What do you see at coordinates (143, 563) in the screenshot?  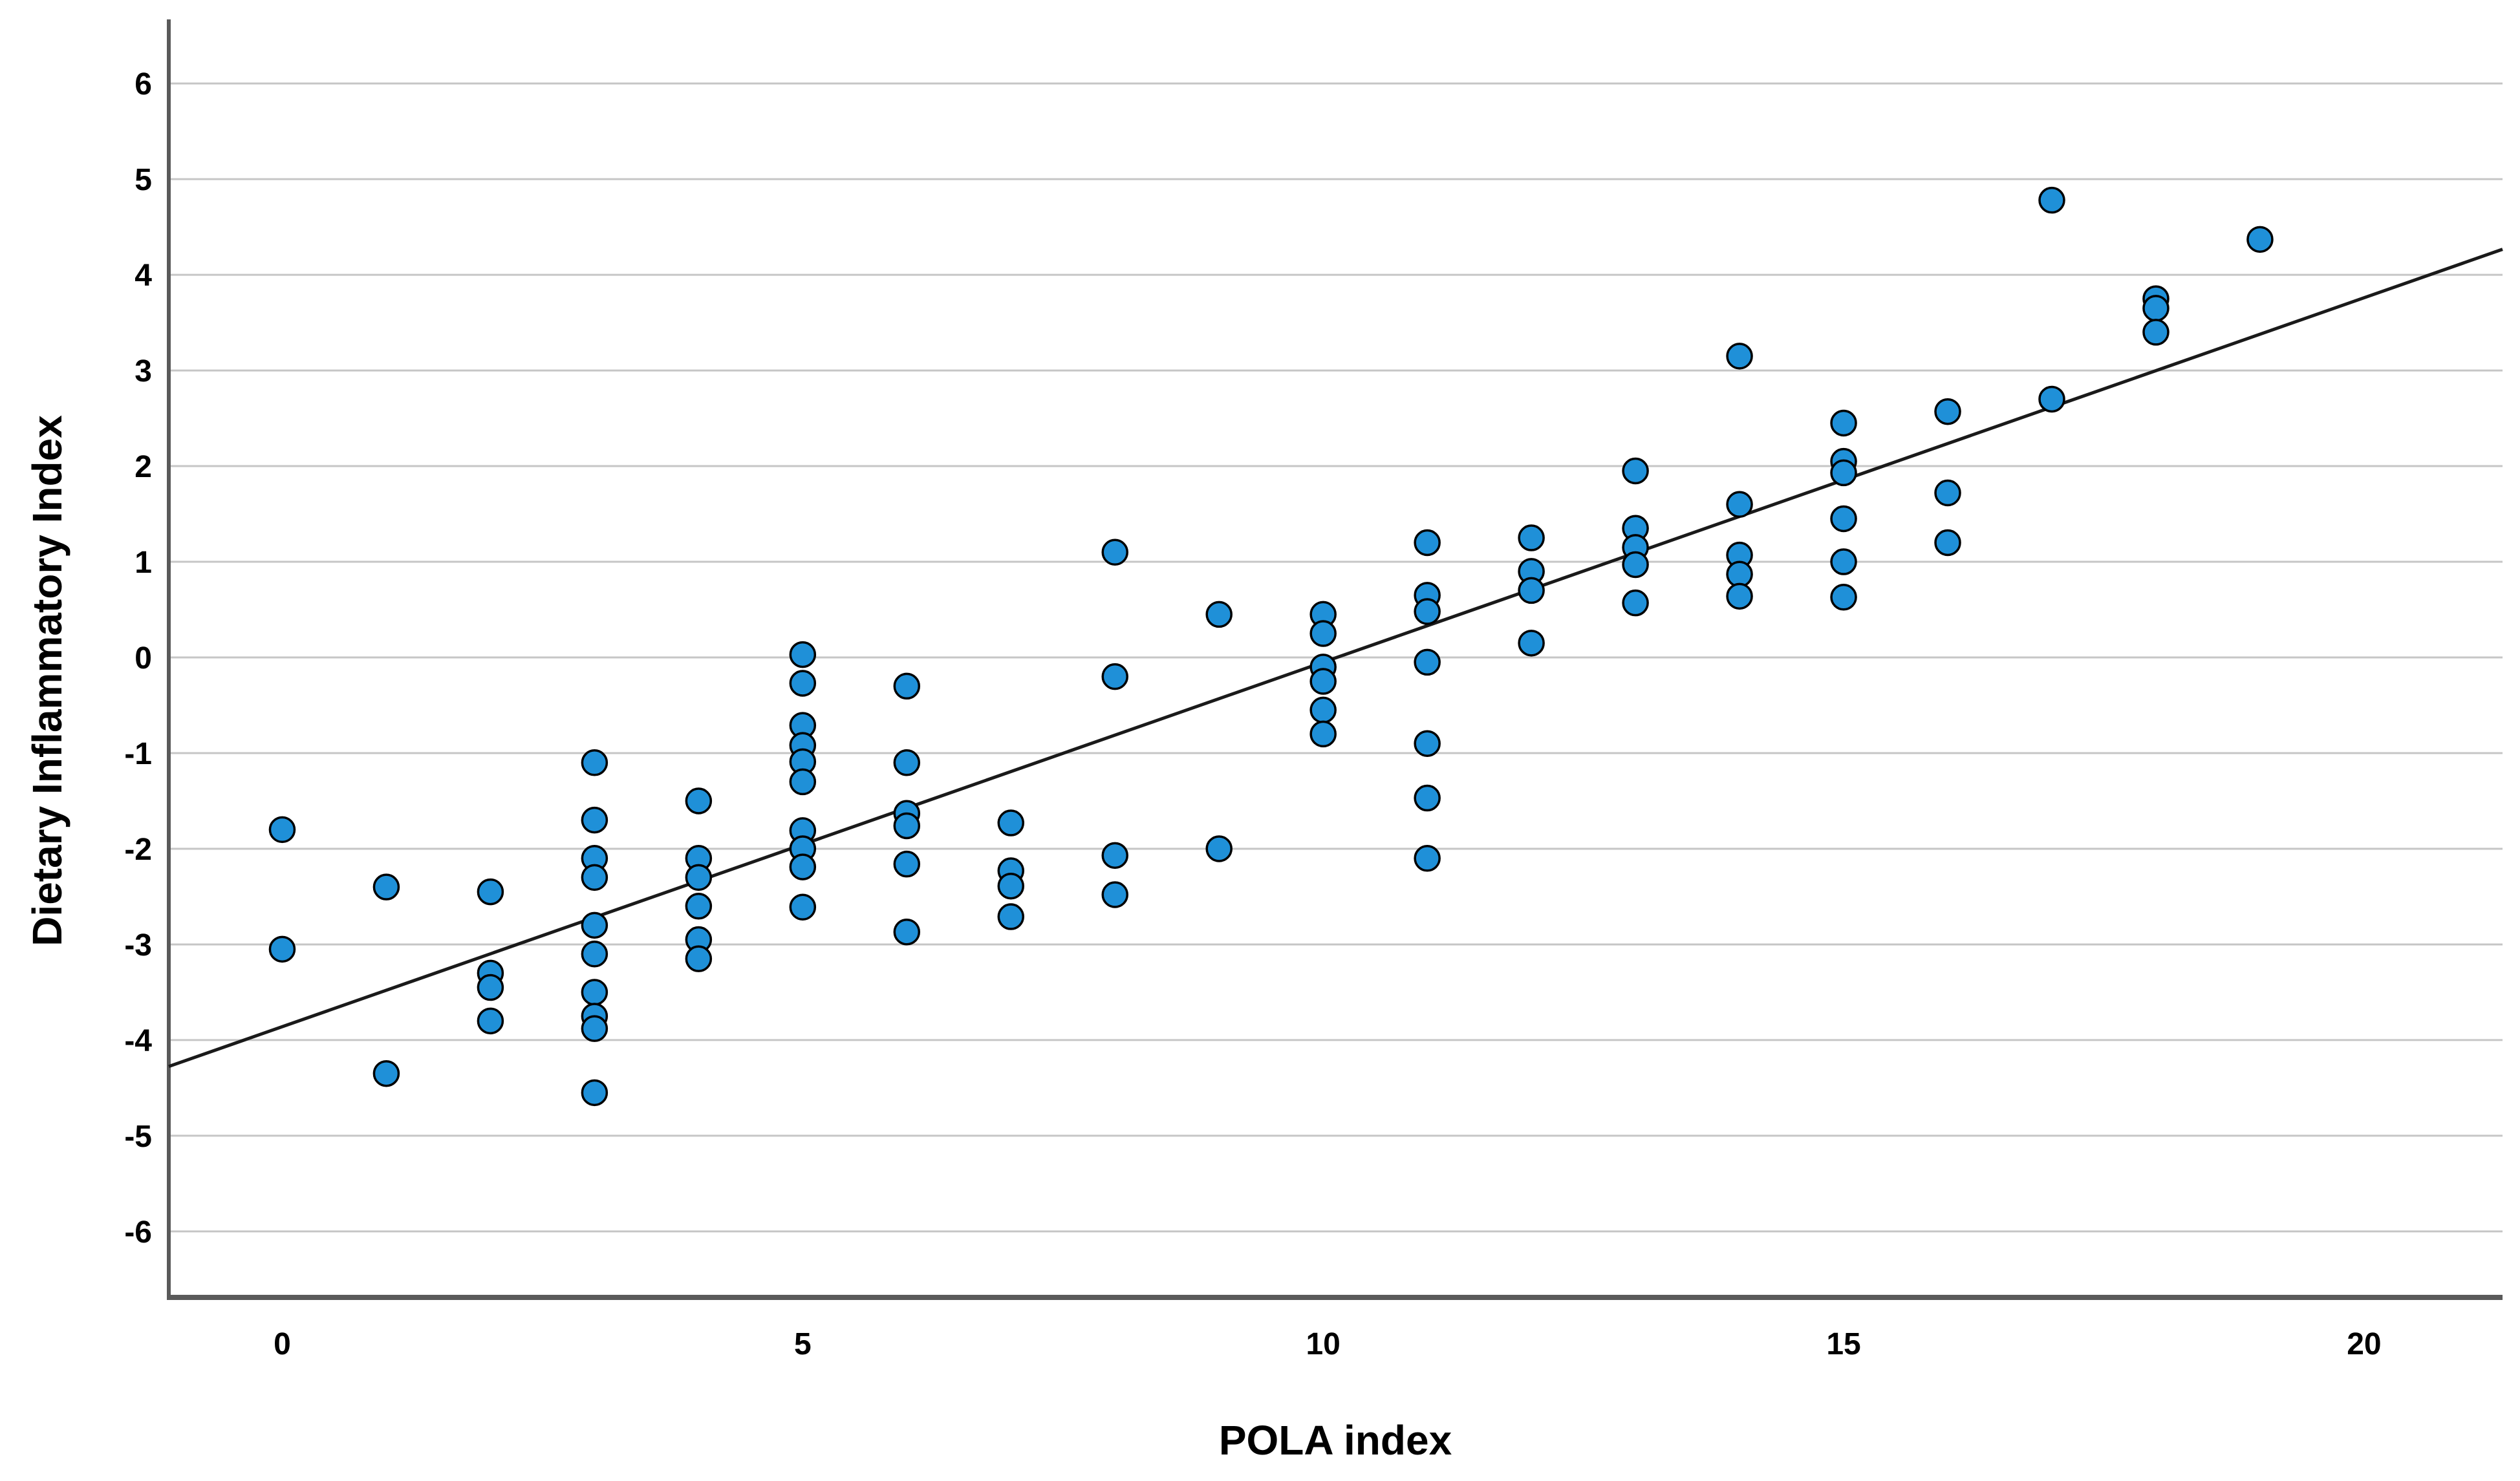 I see `y-tick-label-1: 1` at bounding box center [143, 563].